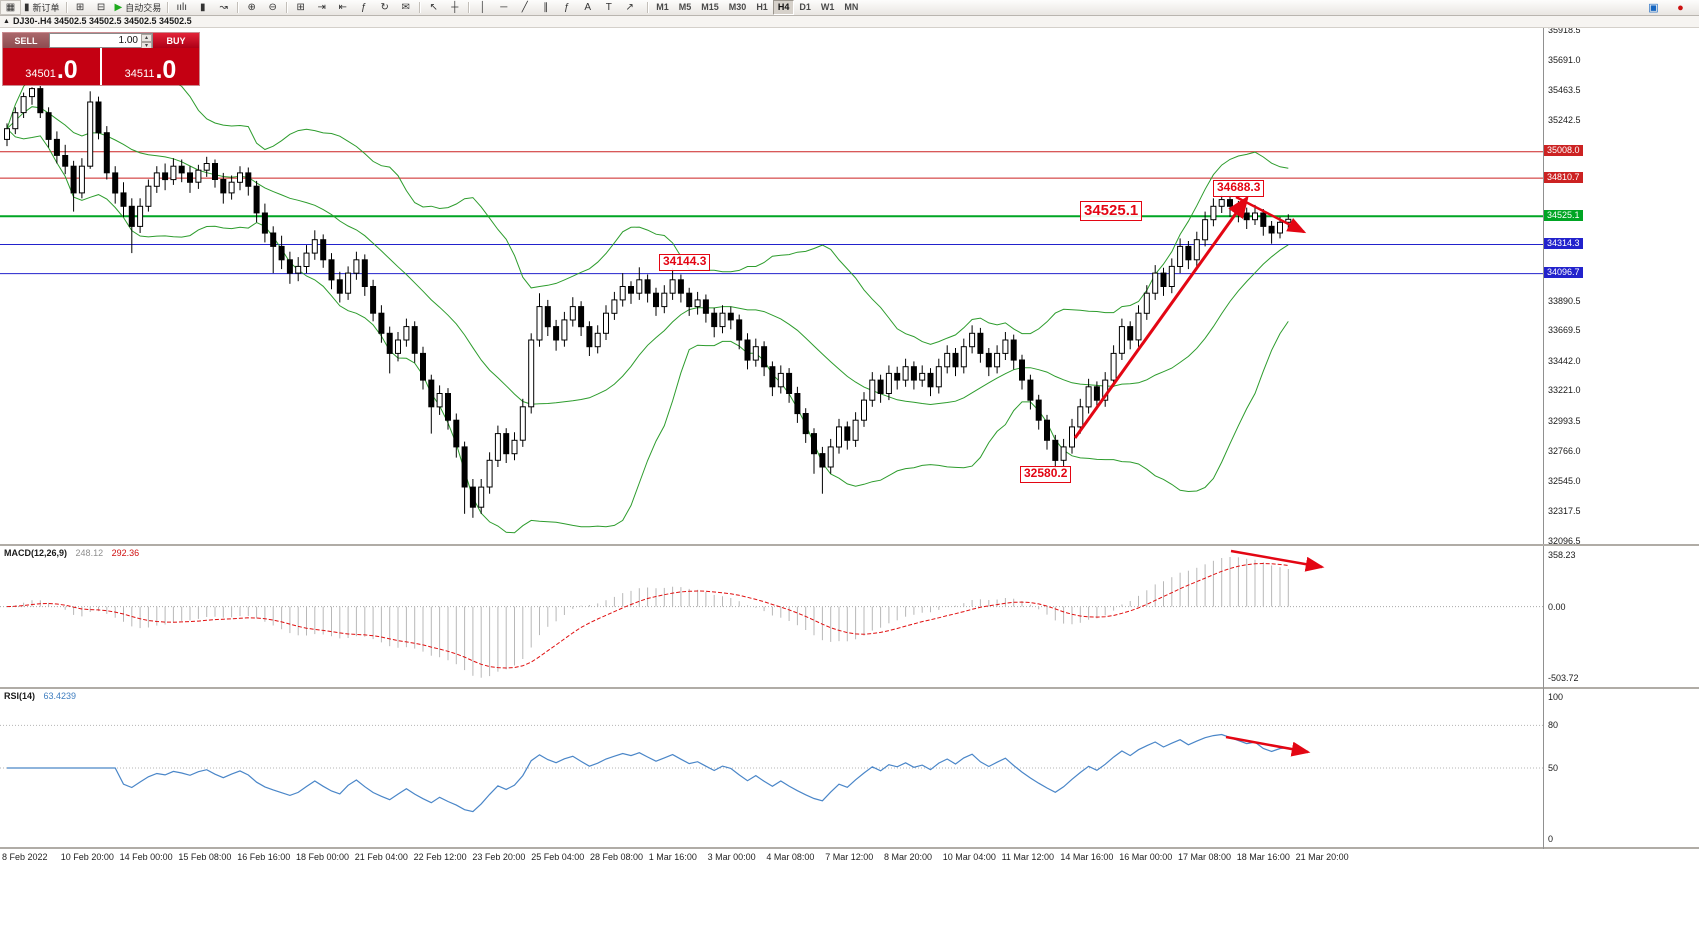  What do you see at coordinates (1205, 857) in the screenshot?
I see `time-tick: 17 Mar 08:00` at bounding box center [1205, 857].